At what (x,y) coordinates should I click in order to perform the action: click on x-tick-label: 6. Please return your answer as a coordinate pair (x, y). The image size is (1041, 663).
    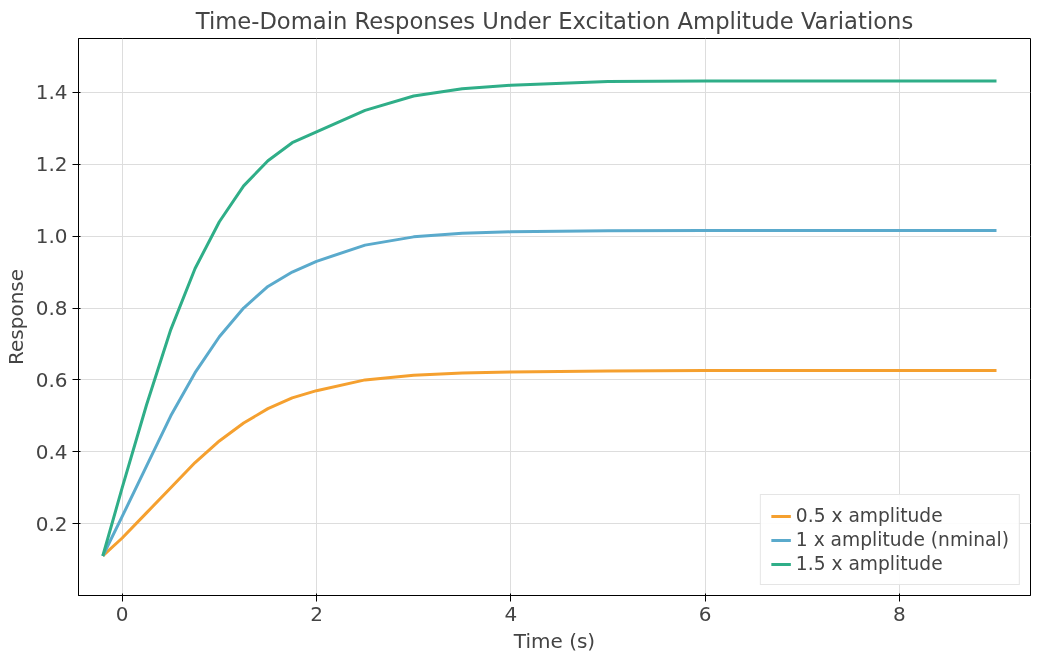
    Looking at the image, I should click on (705, 613).